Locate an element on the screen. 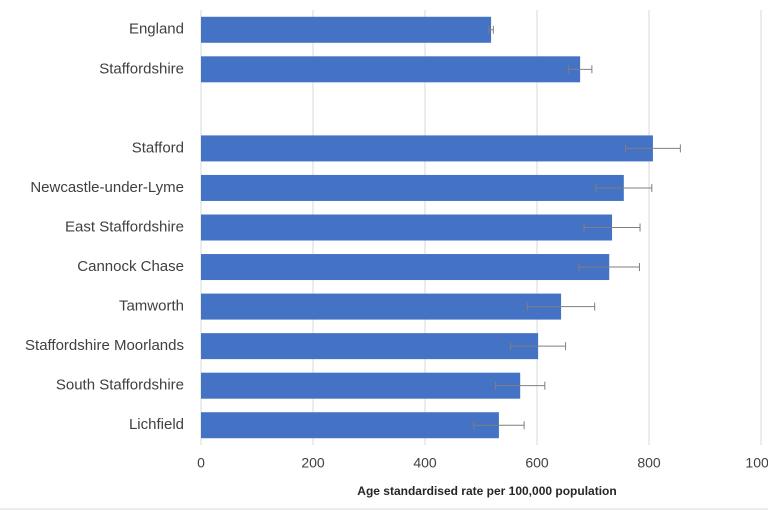 Image resolution: width=768 pixels, height=512 pixels. x-tick-label: 0 is located at coordinates (201, 463).